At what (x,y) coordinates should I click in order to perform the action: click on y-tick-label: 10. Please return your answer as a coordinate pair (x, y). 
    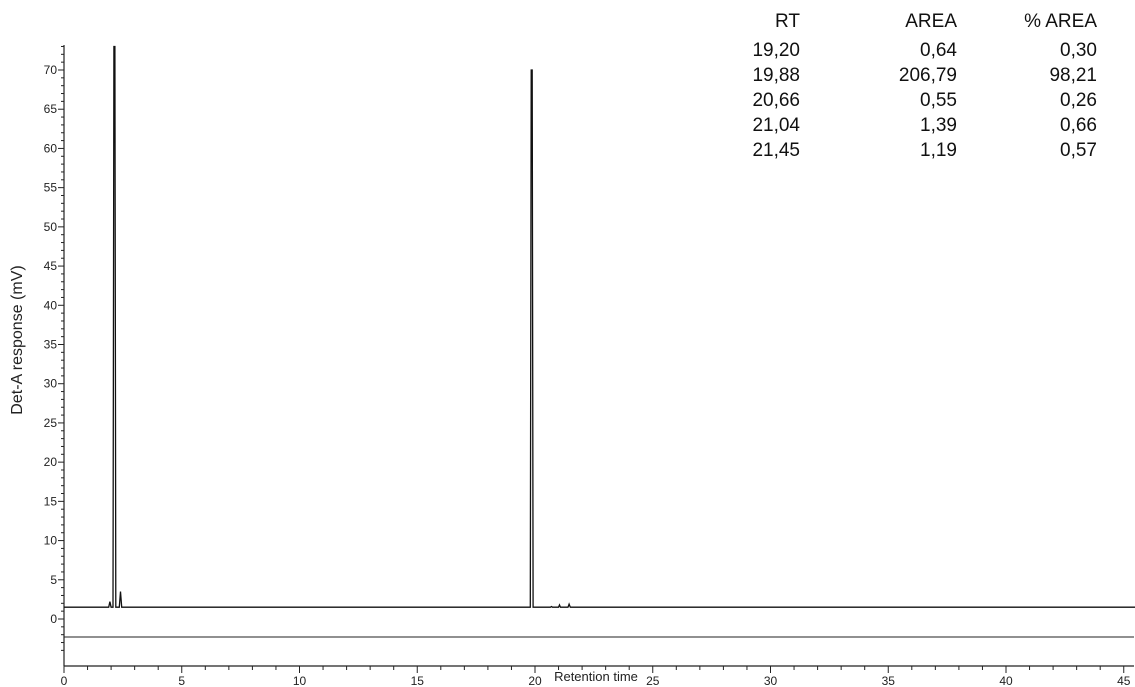
    Looking at the image, I should click on (51, 541).